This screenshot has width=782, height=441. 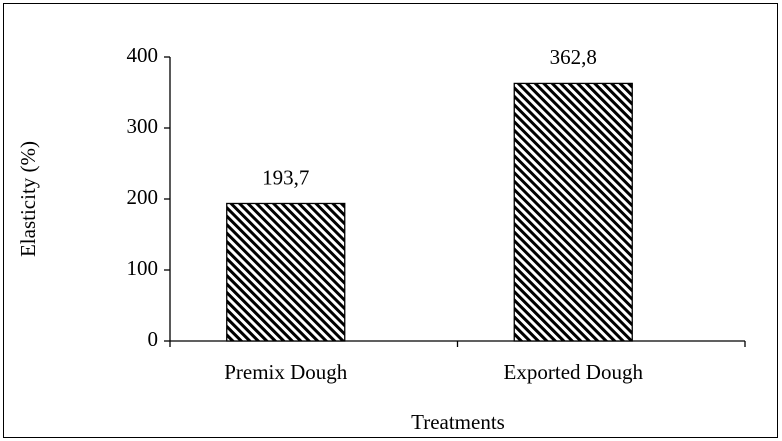 What do you see at coordinates (286, 372) in the screenshot?
I see `x-tick-label: Premix Dough` at bounding box center [286, 372].